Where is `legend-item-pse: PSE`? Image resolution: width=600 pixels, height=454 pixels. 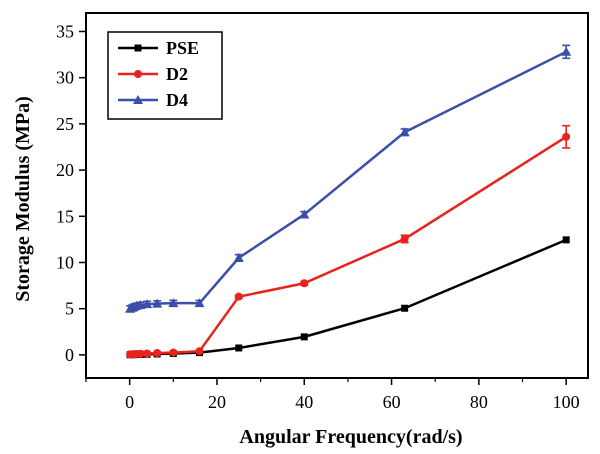
legend-item-pse: PSE is located at coordinates (158, 48).